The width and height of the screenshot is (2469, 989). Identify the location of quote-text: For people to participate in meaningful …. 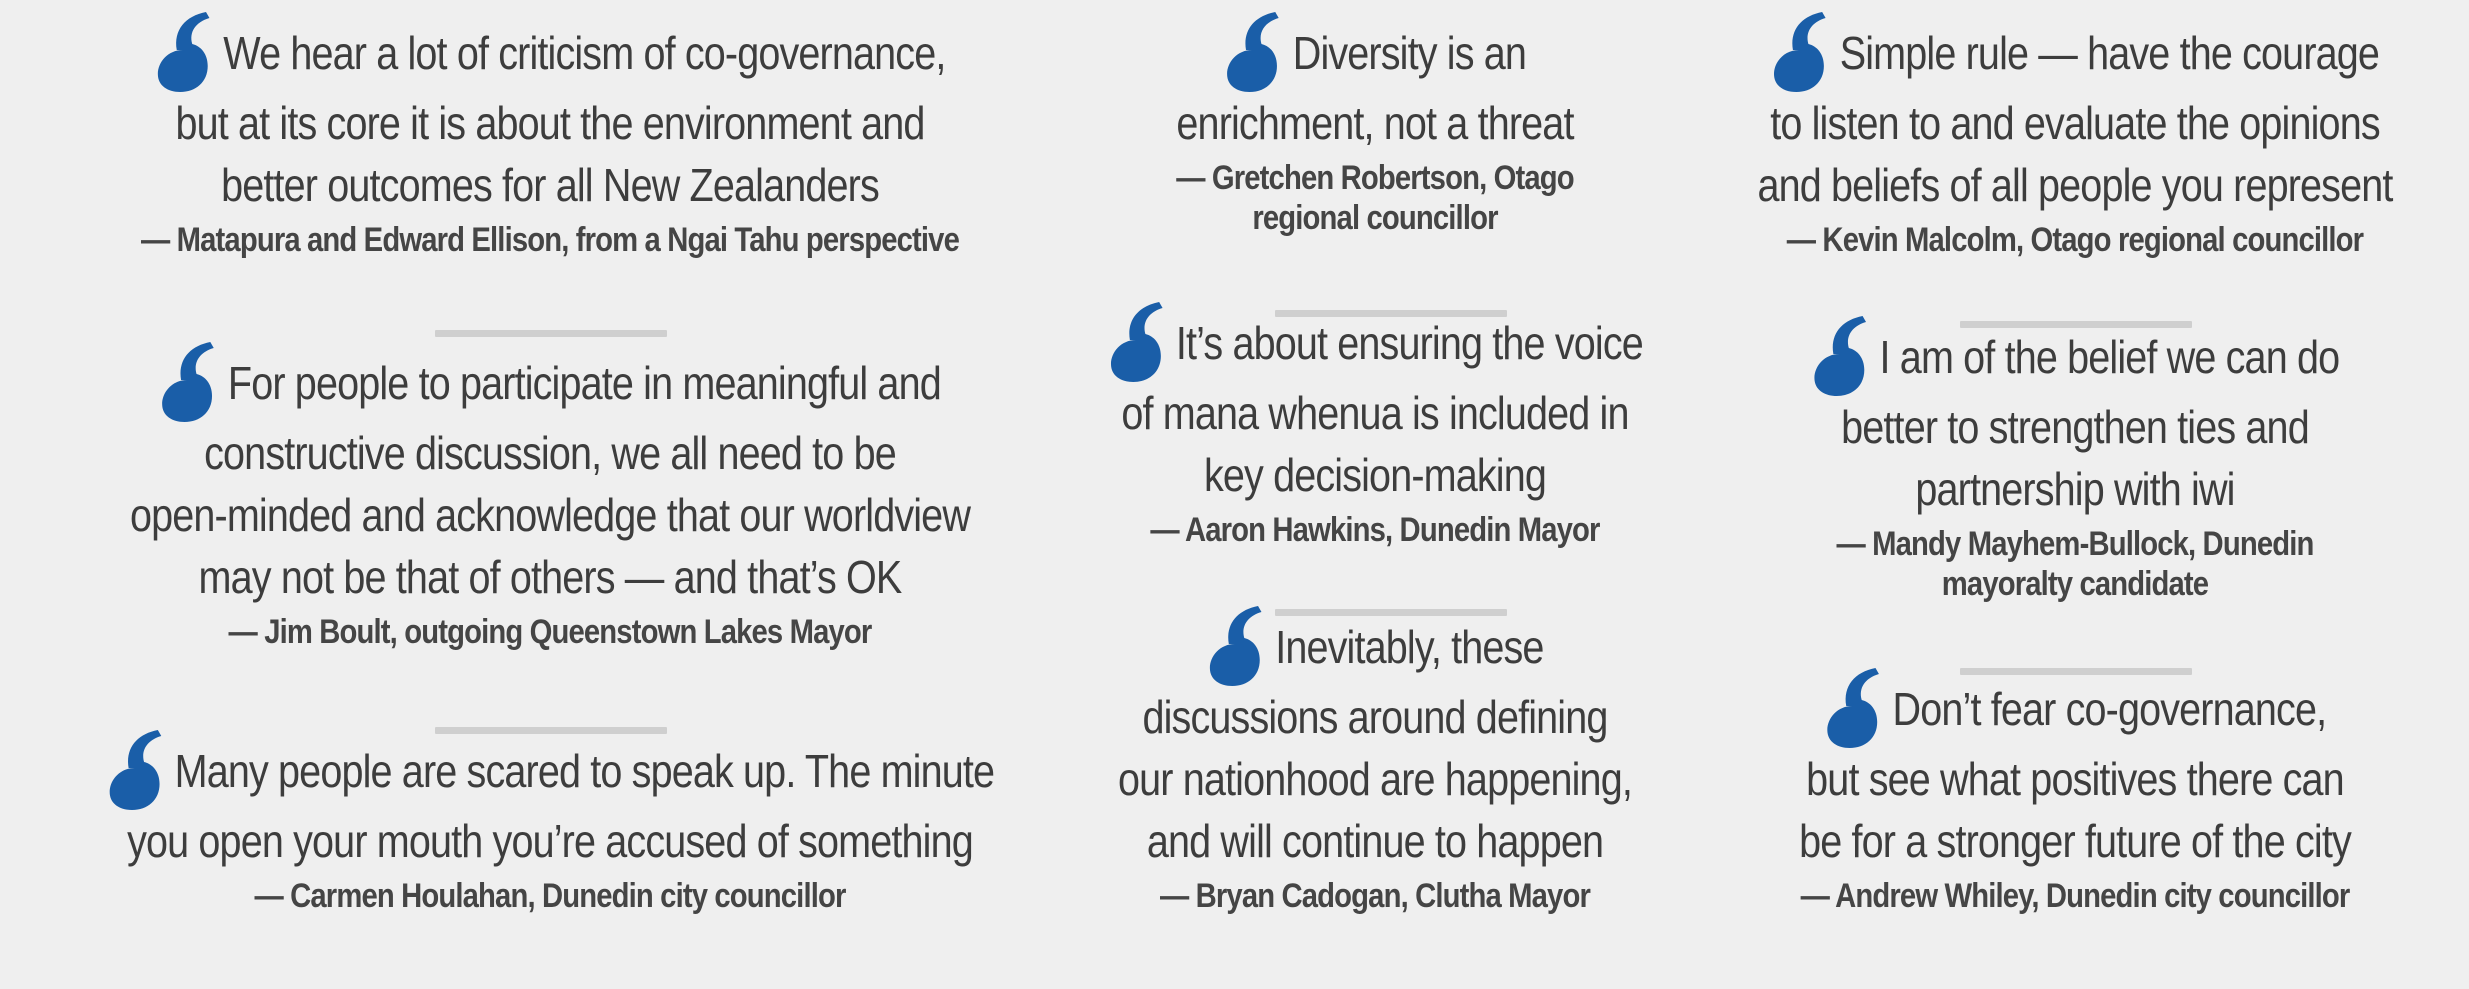
(550, 475).